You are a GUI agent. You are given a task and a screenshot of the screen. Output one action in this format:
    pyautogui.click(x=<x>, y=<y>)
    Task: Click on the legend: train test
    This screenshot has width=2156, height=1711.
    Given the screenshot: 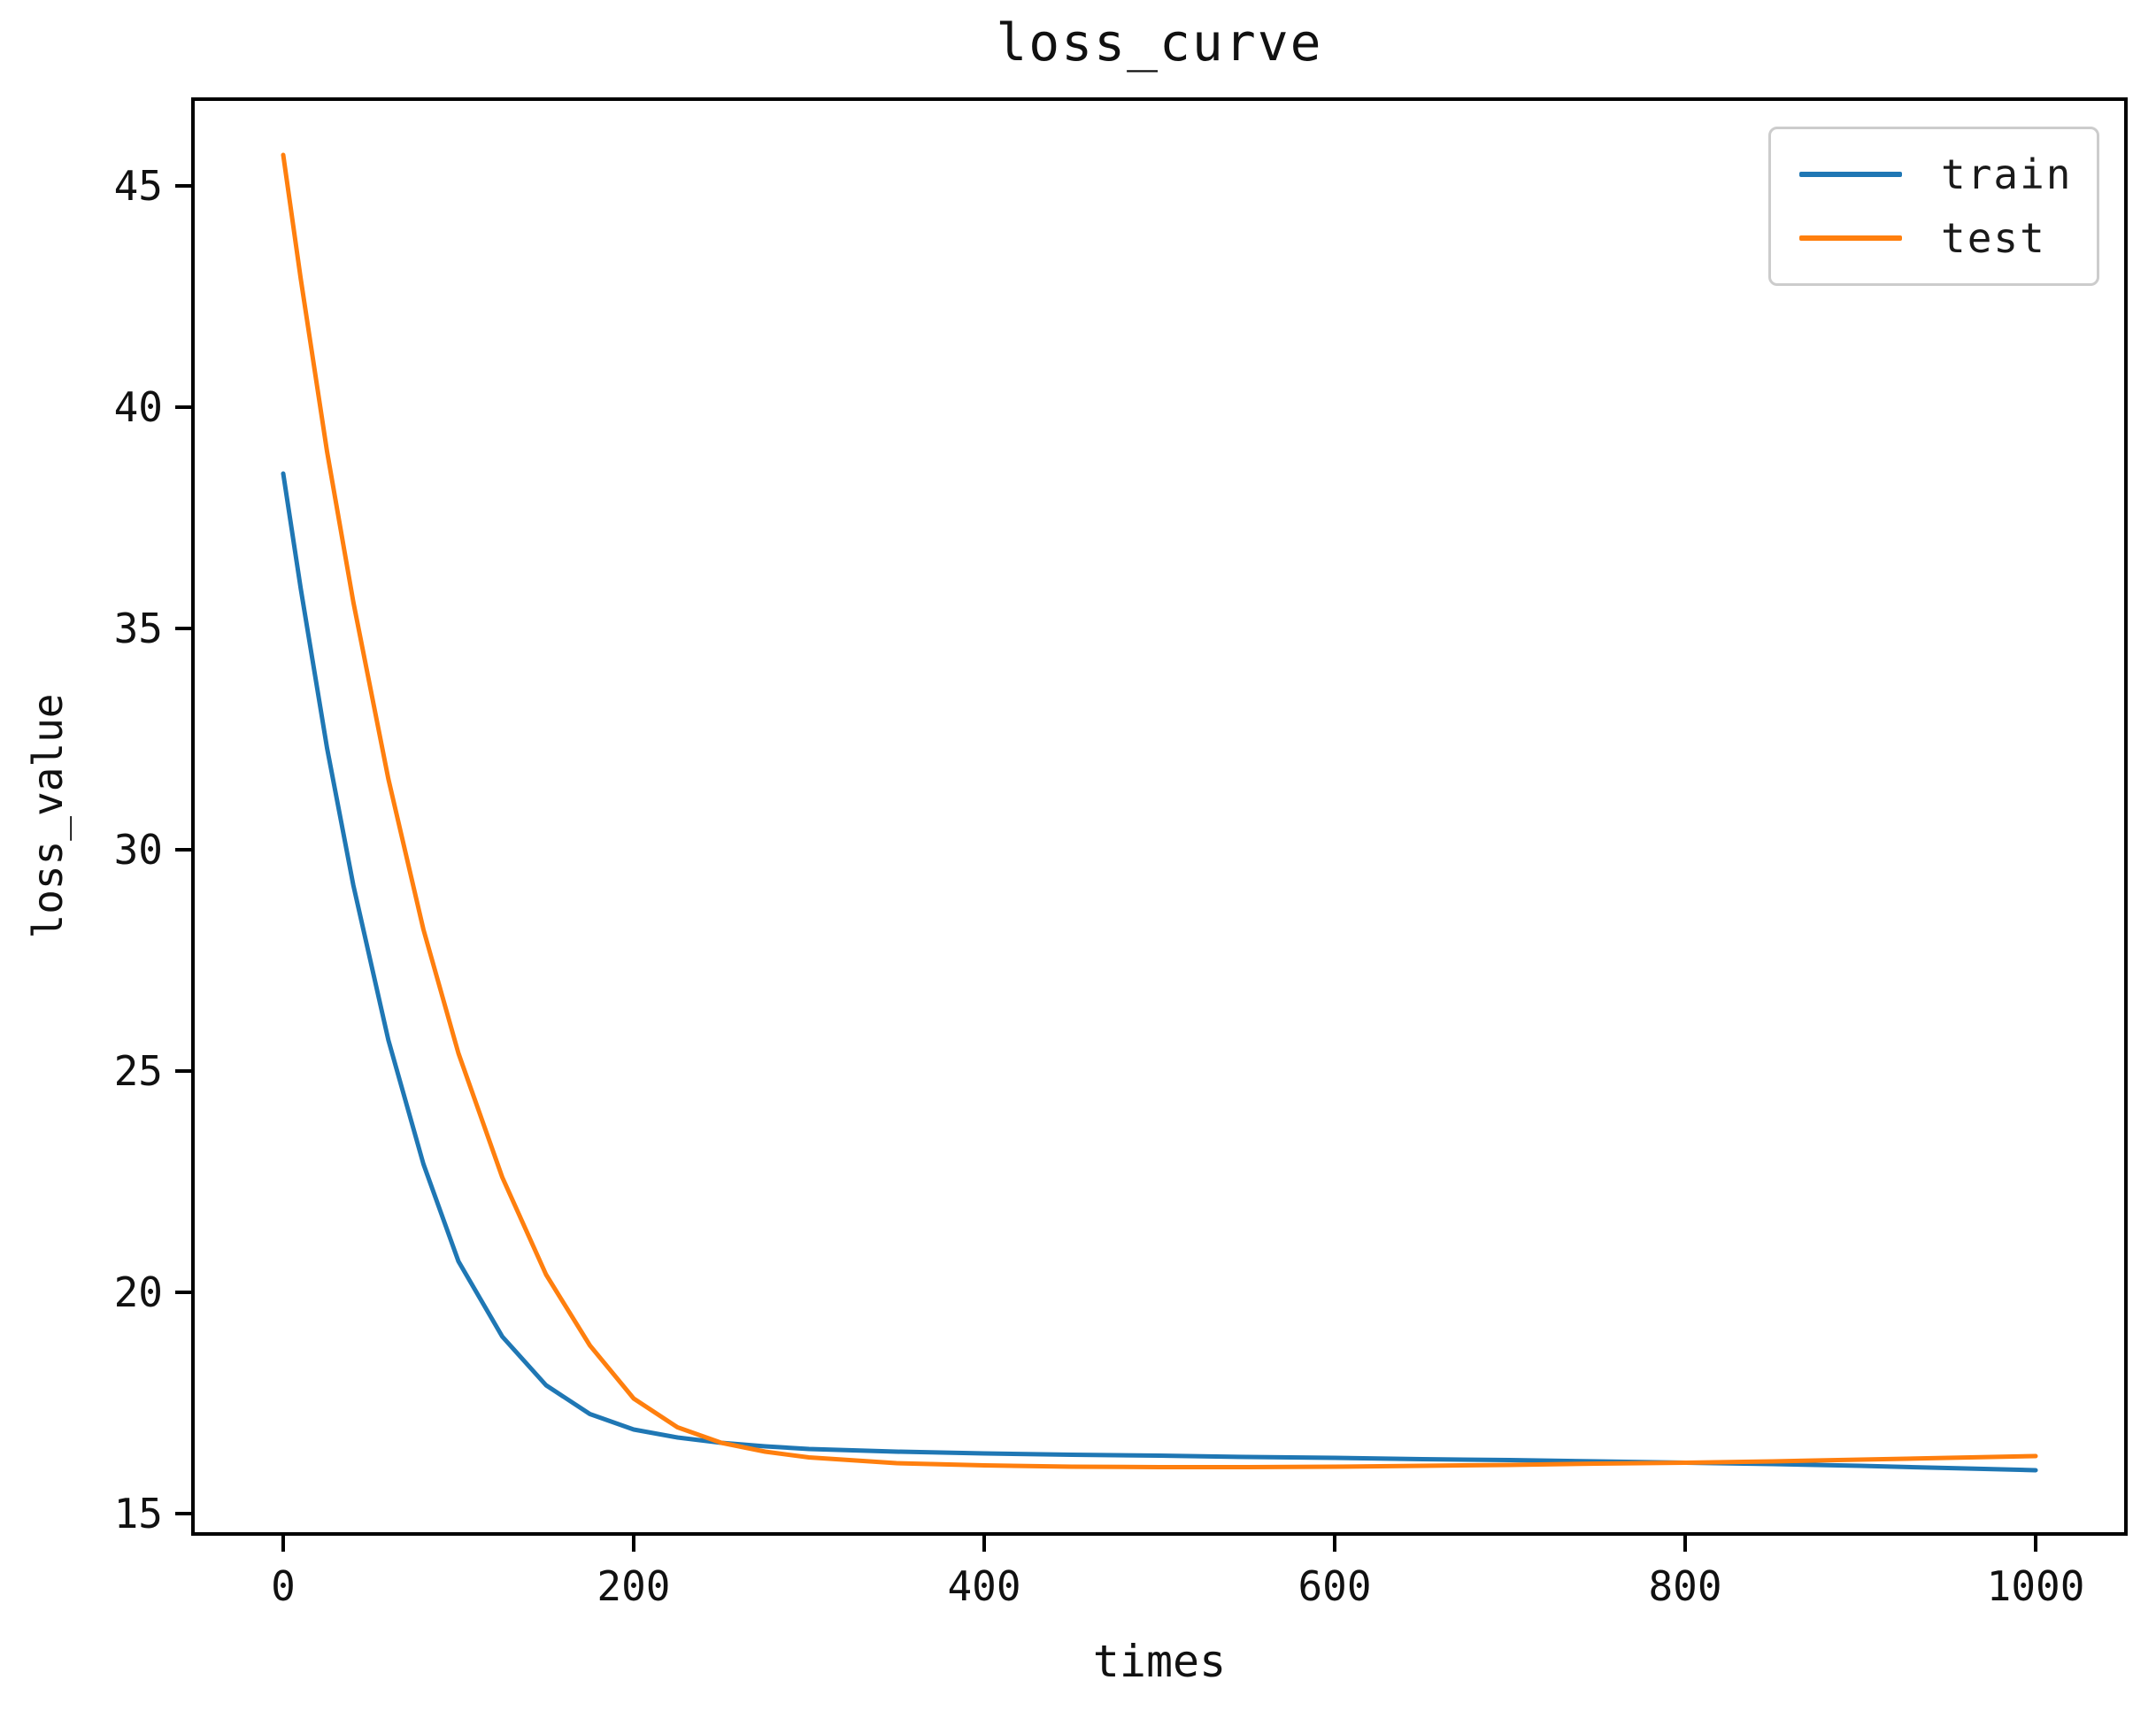 What is the action you would take?
    pyautogui.click(x=1934, y=206)
    